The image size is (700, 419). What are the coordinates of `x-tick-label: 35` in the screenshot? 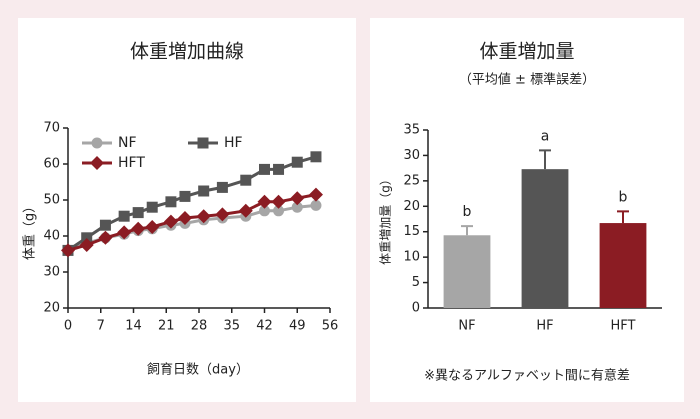 It's located at (231, 326).